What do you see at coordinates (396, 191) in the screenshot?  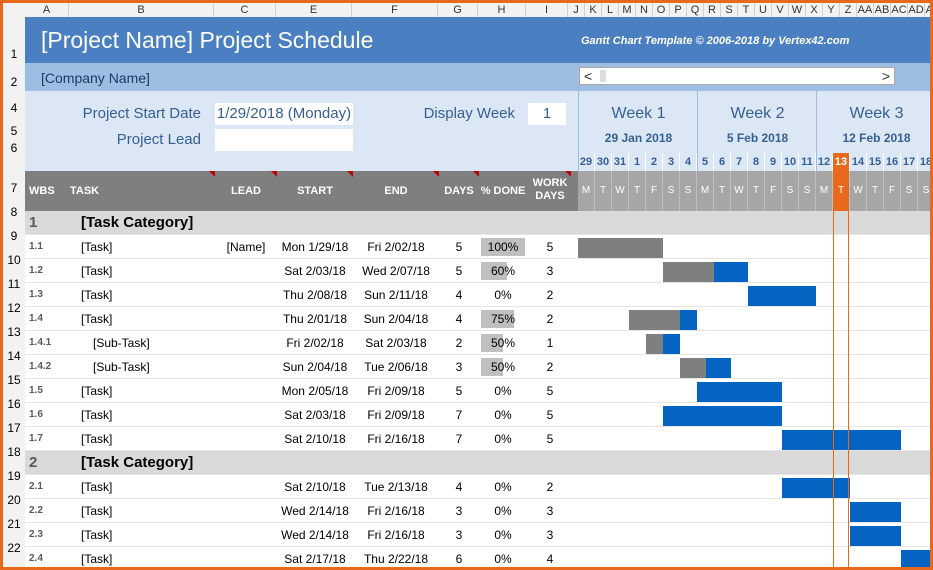 I see `header-end: END` at bounding box center [396, 191].